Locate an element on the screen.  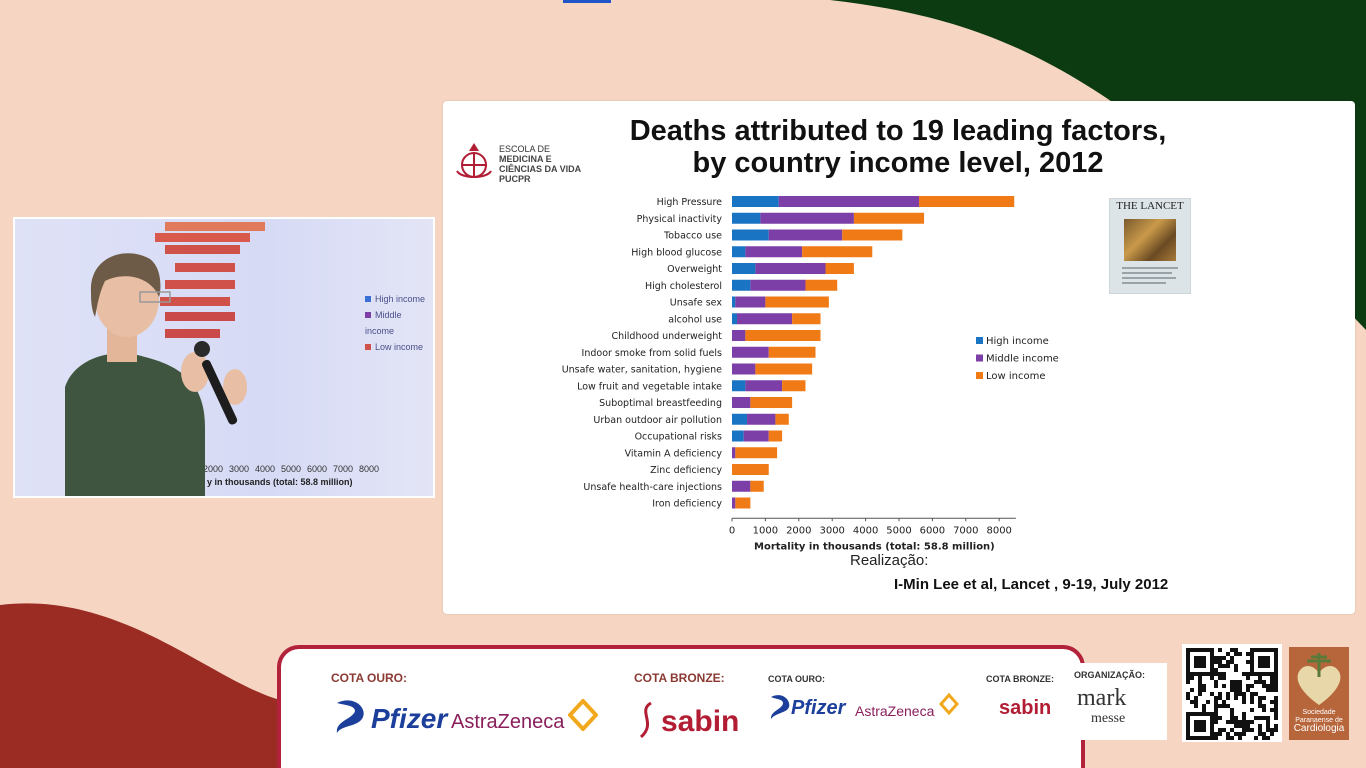
x-tick-label: 1000 is located at coordinates (765, 530).